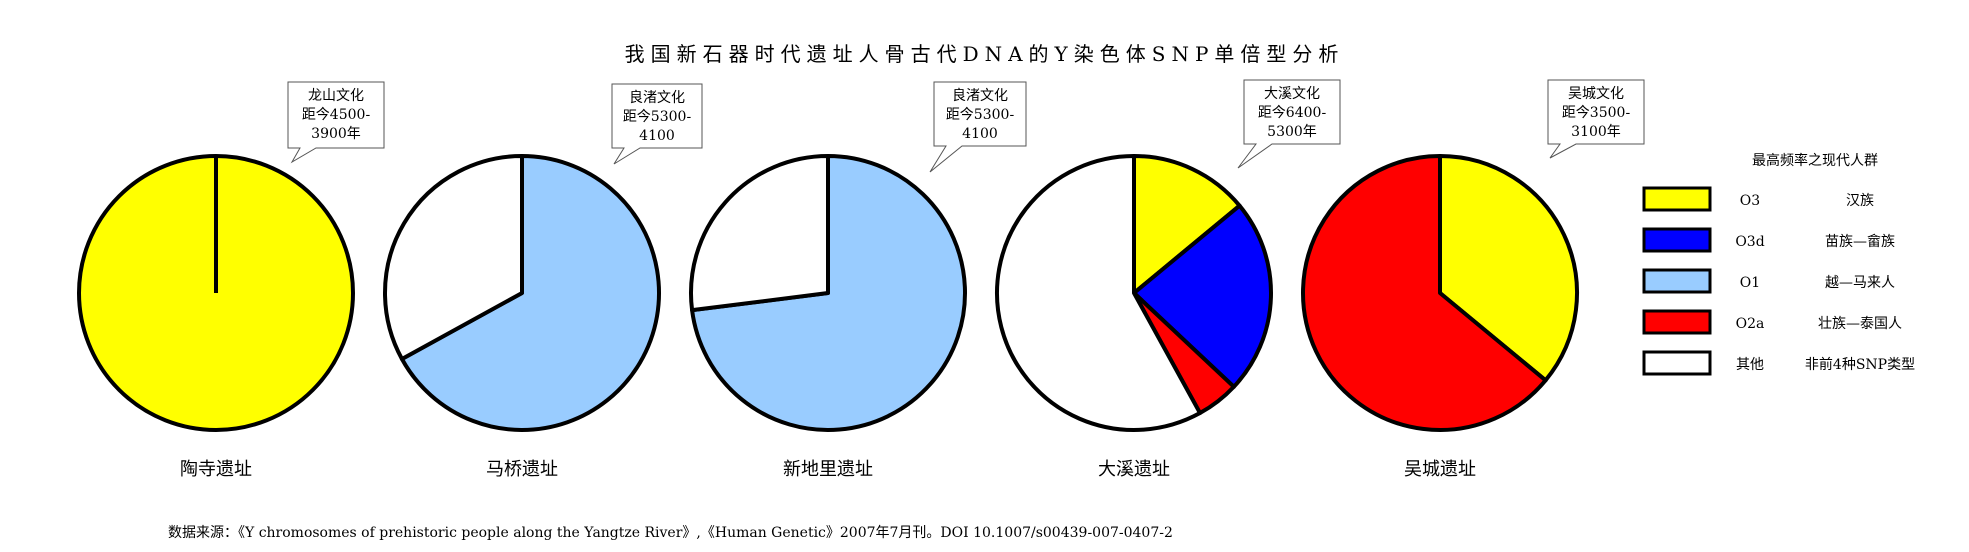 The width and height of the screenshot is (1969, 552). What do you see at coordinates (530, 293) in the screenshot?
I see `pie-2-slice-o1` at bounding box center [530, 293].